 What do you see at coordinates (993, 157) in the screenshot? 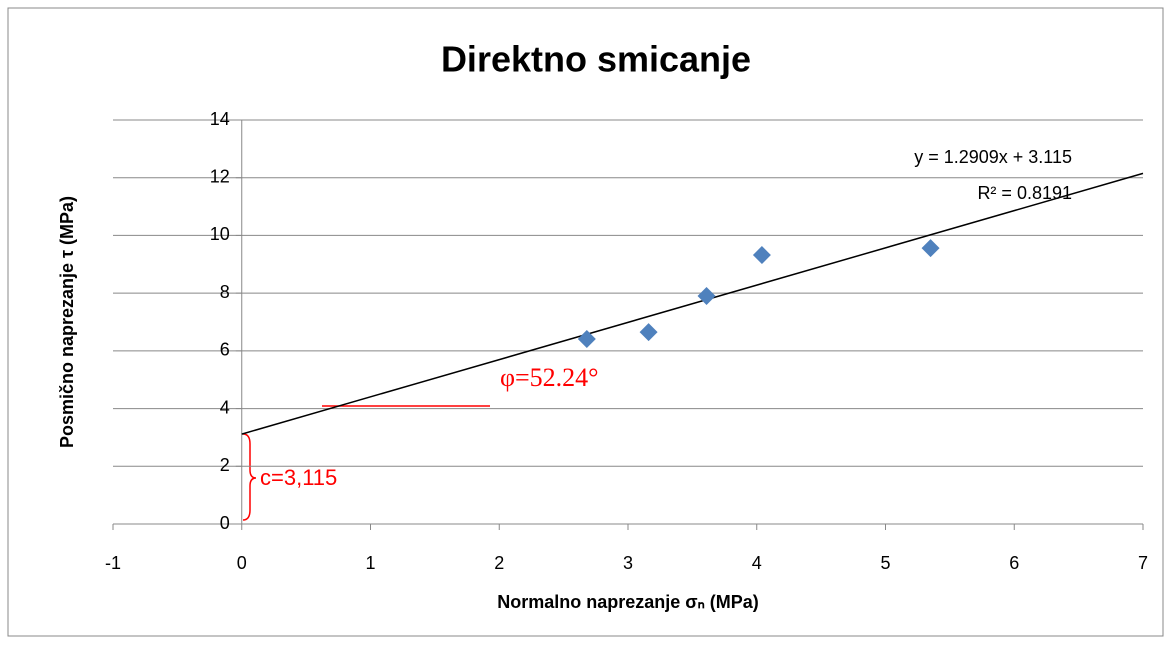
I see `trendline-equation: y = 1.2909x + 3.115` at bounding box center [993, 157].